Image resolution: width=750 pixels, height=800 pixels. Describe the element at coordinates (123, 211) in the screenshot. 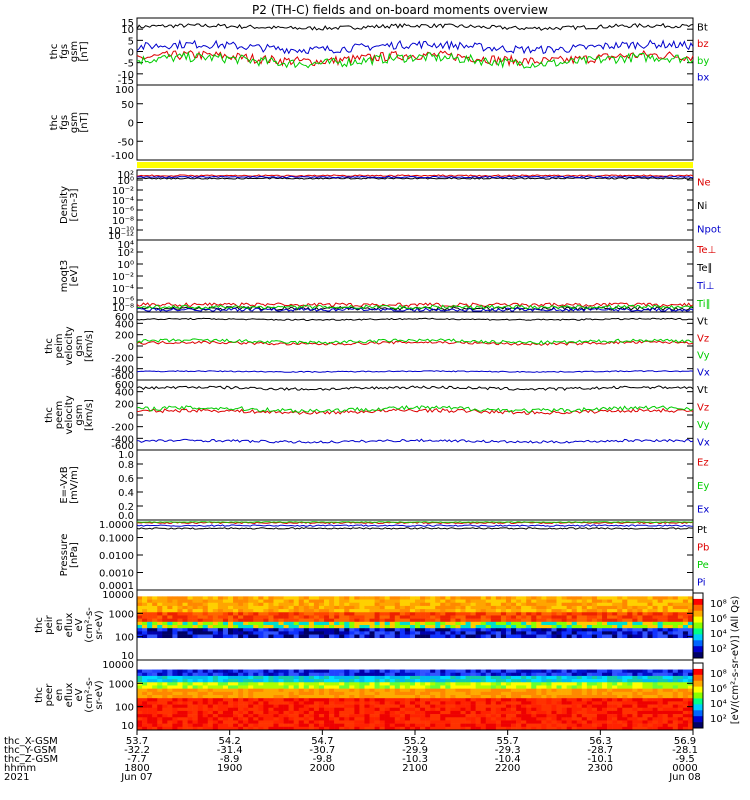

I see `ytick-label: 10⁻⁶` at that location.